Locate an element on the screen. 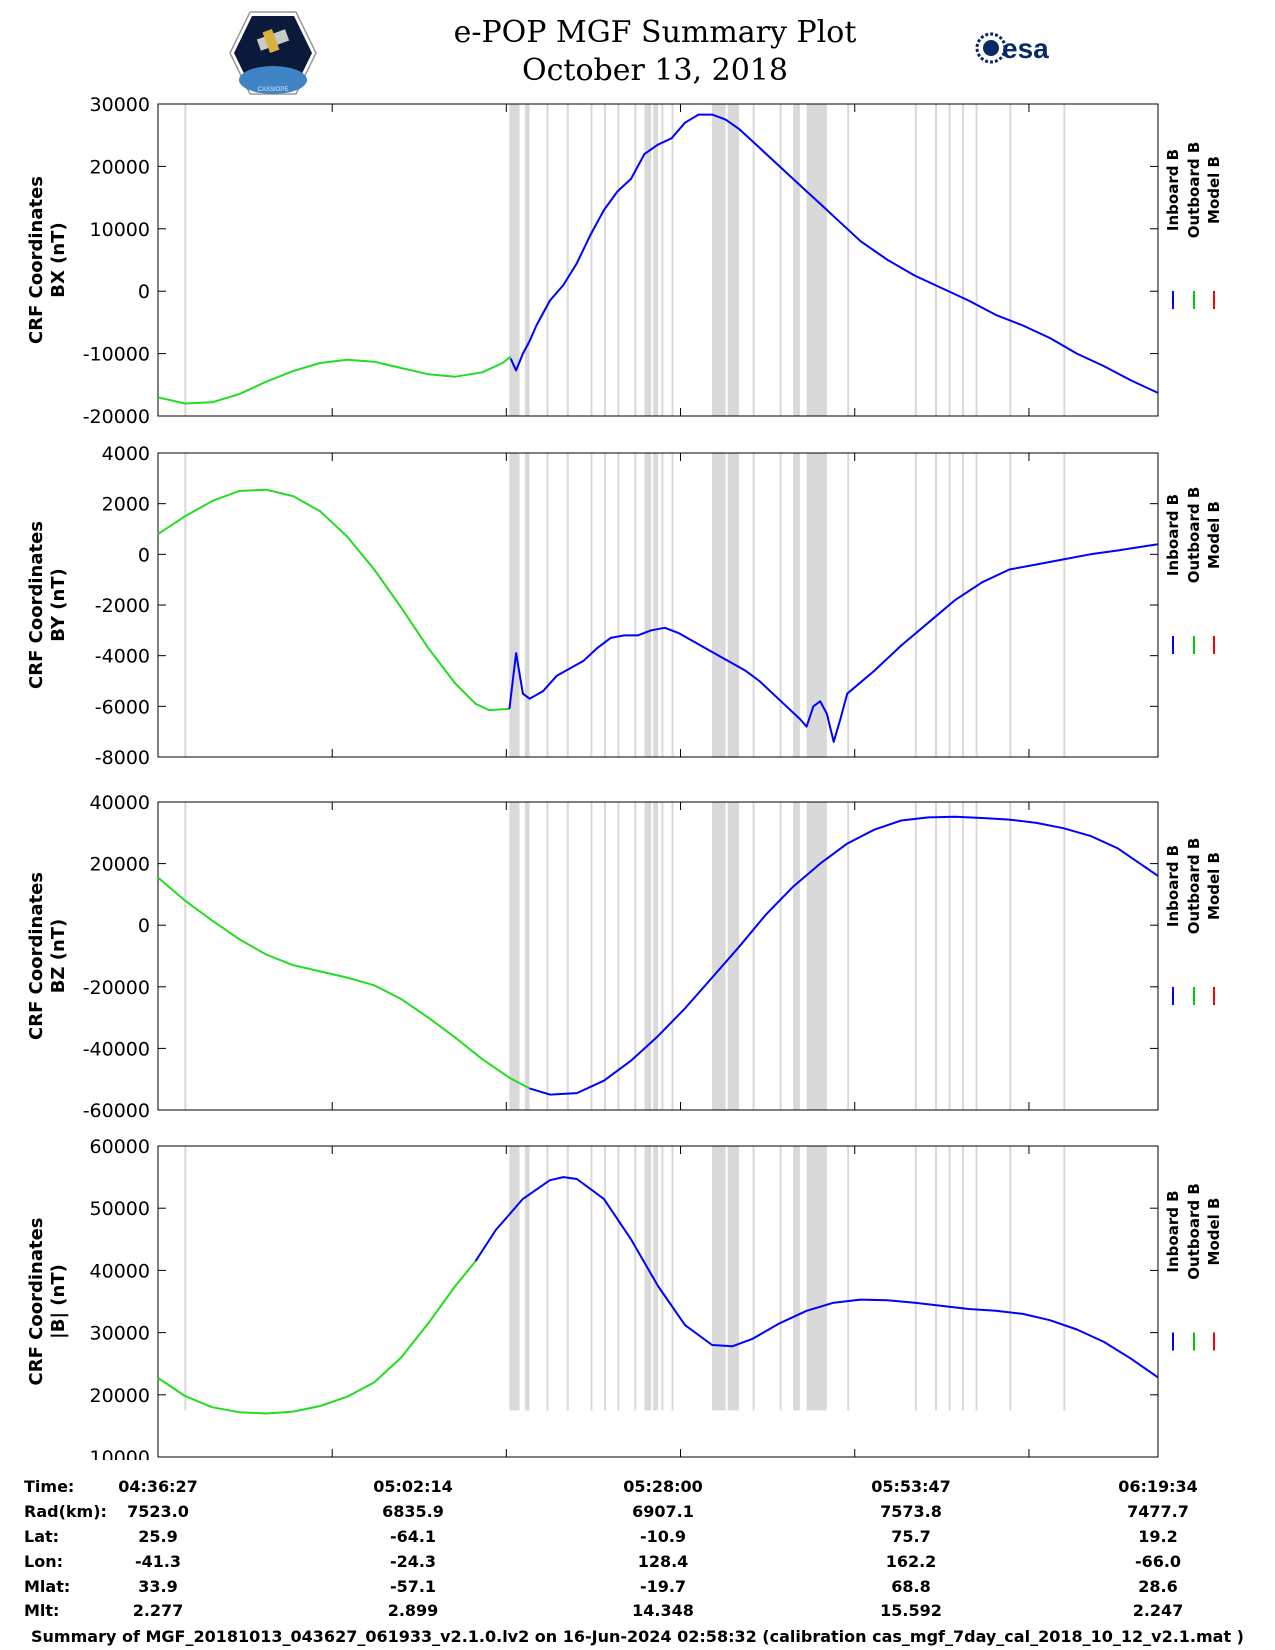 The height and width of the screenshot is (1650, 1275). table-cell: -57.1 is located at coordinates (413, 1586).